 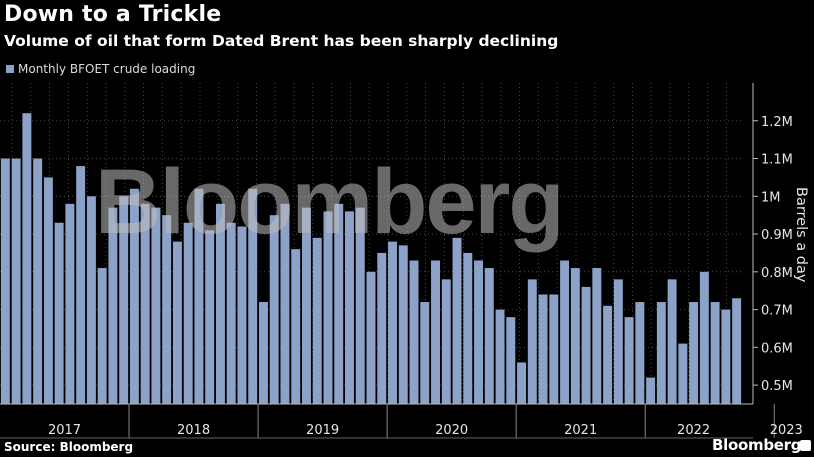 I want to click on y-tick-label: 1.1M, so click(x=777, y=160).